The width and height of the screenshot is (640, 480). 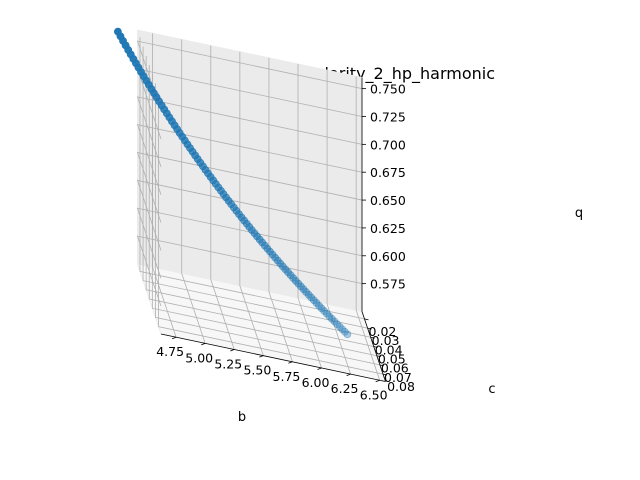 What do you see at coordinates (388, 200) in the screenshot?
I see `z-tick-label: 0.650` at bounding box center [388, 200].